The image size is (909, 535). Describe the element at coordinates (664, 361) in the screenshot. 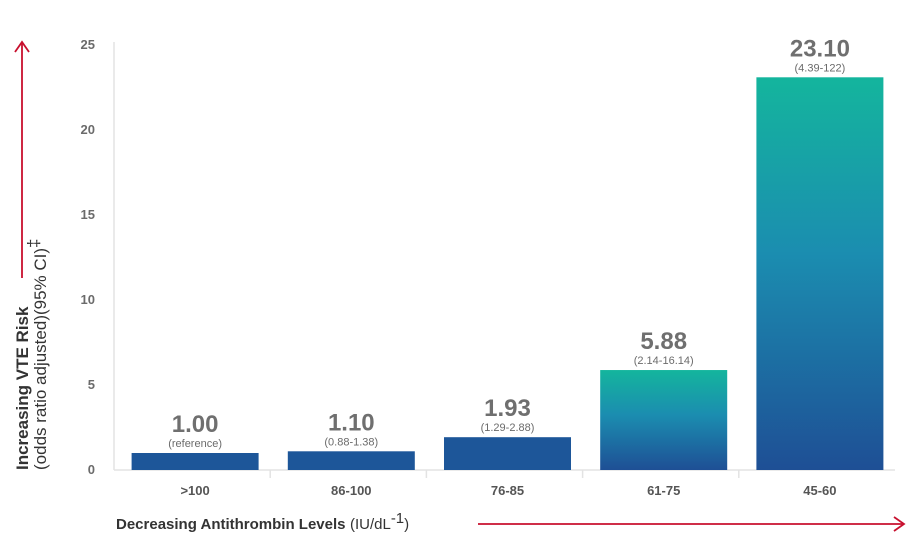

I see `bar-ci-label: (2.14-16.14)` at that location.